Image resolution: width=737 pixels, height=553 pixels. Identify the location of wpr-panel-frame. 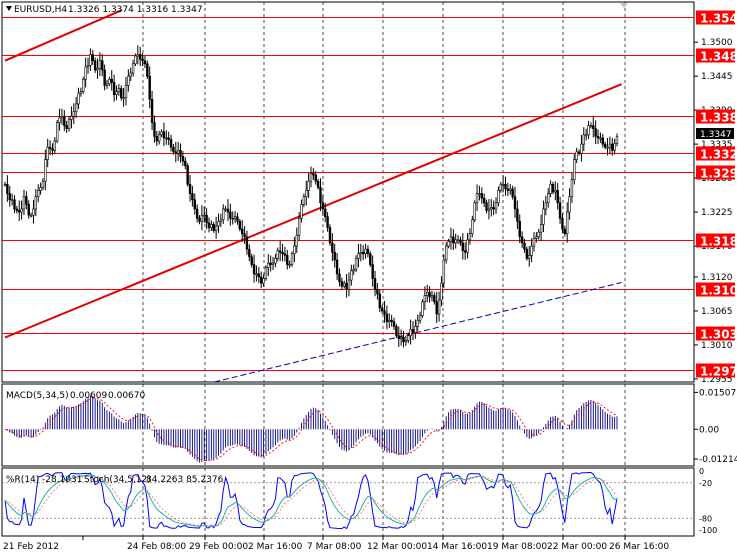
(348, 502).